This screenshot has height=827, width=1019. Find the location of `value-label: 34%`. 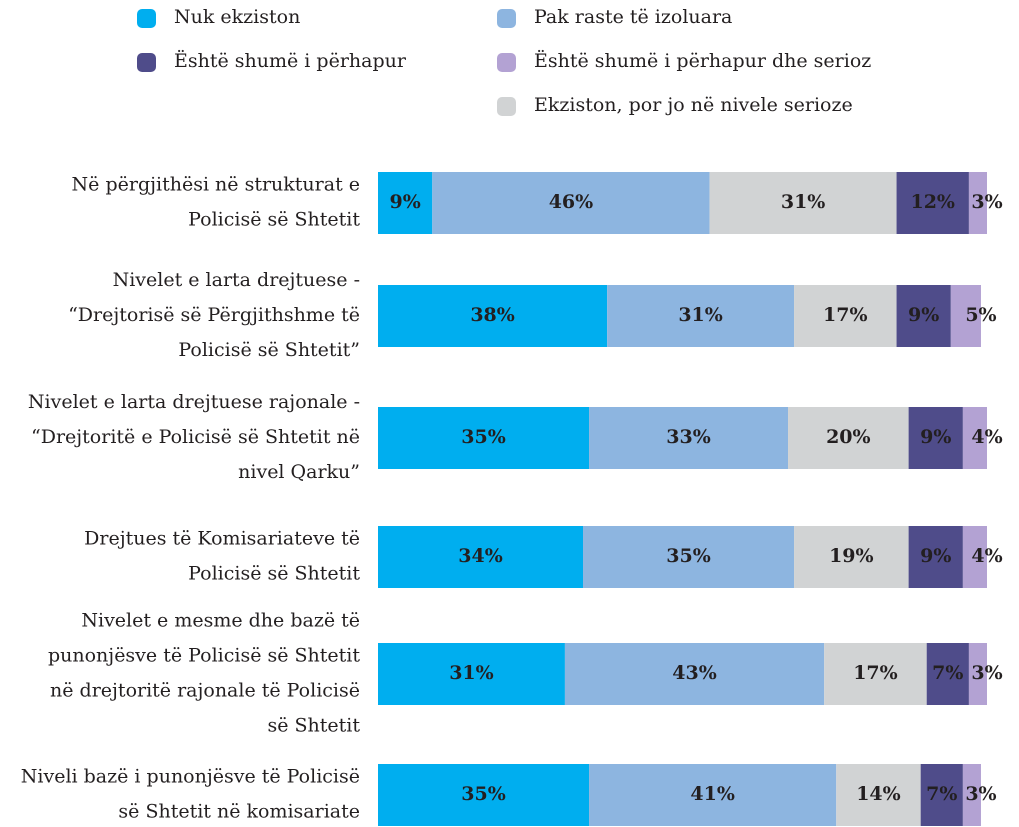

value-label: 34% is located at coordinates (480, 556).